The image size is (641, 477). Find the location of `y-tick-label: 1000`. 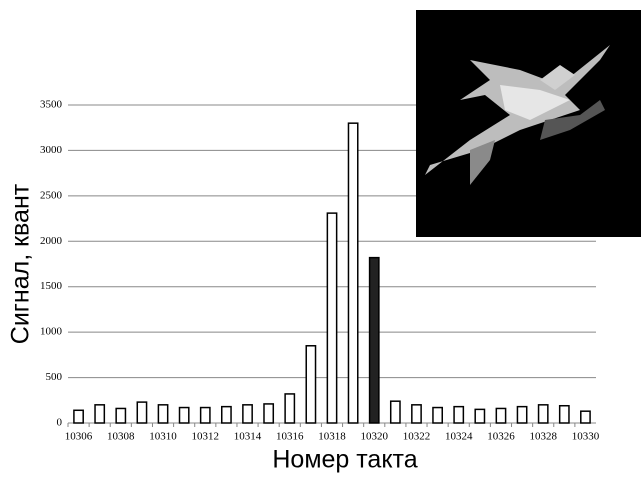

y-tick-label: 1000 is located at coordinates (51, 332).